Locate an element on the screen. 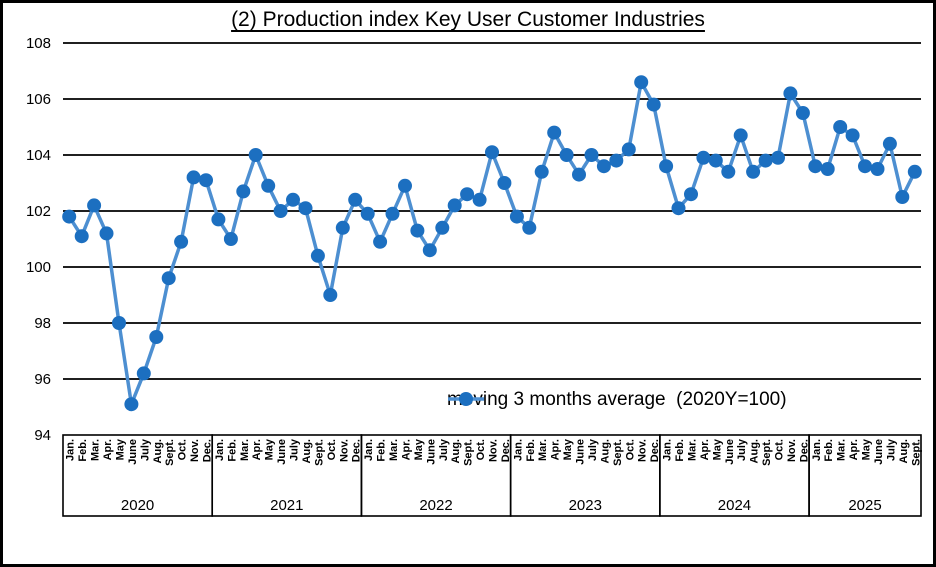 The height and width of the screenshot is (567, 936). y-axis-tick-label: 102 is located at coordinates (38, 211).